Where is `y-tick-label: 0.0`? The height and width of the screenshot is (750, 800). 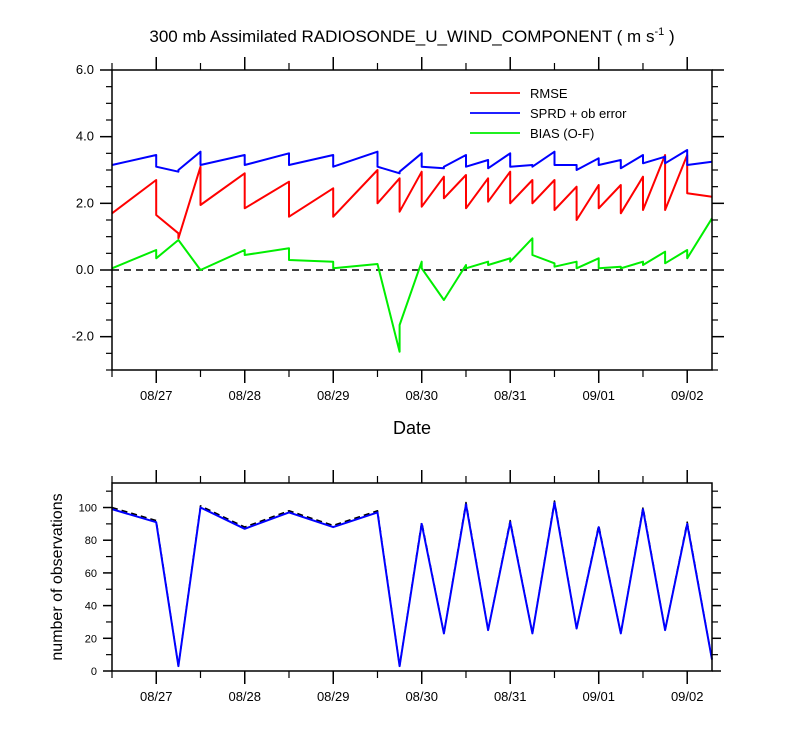 y-tick-label: 0.0 is located at coordinates (85, 269).